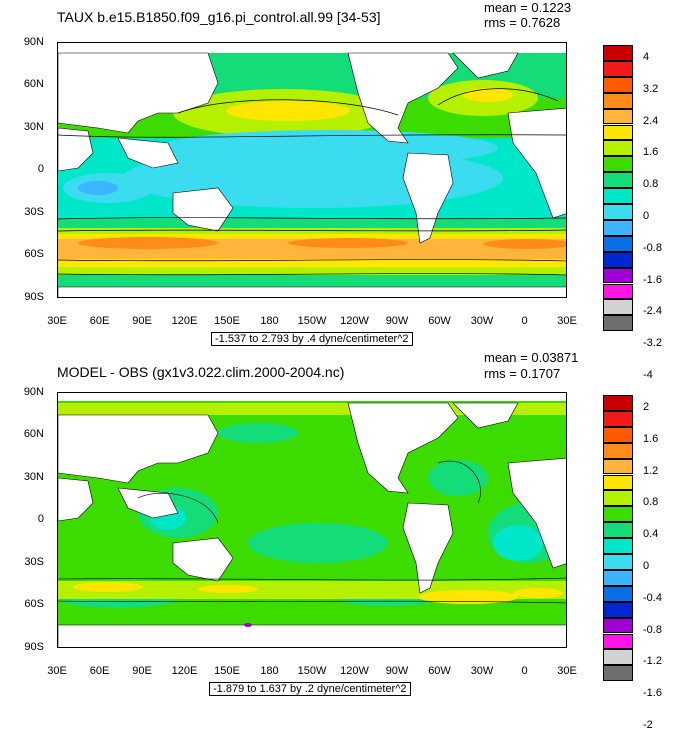 This screenshot has height=731, width=700. I want to click on colorbar-label: 4, so click(646, 56).